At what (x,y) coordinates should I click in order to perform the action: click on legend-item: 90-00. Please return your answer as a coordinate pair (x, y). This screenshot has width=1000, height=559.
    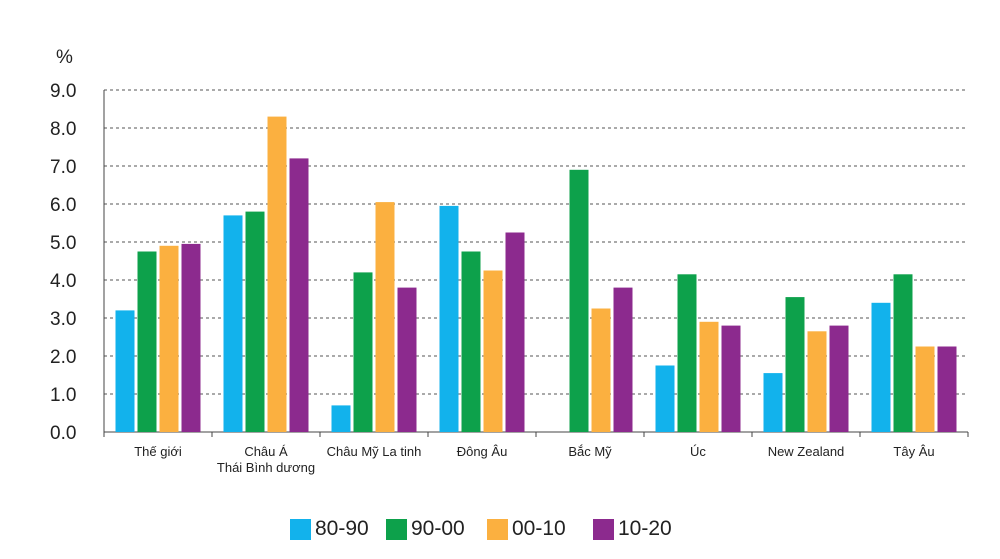
    Looking at the image, I should click on (425, 529).